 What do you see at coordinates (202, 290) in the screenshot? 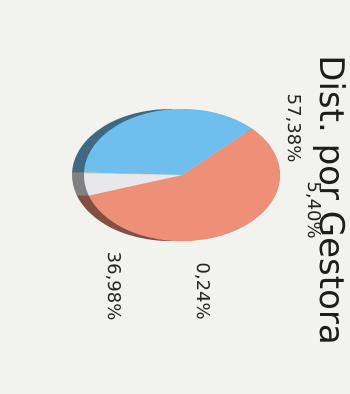
I see `data-label-rbi: 0,24%` at bounding box center [202, 290].